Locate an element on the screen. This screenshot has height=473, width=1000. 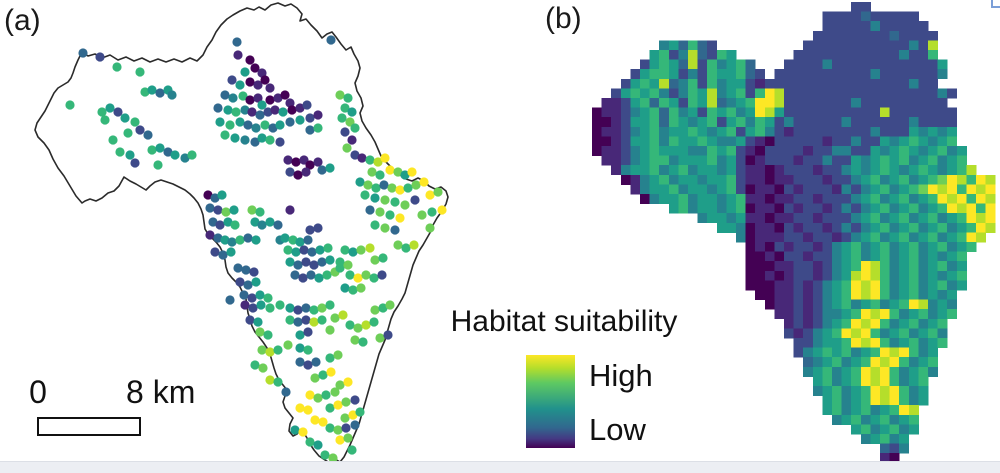
legend-colorbar-gradient is located at coordinates (550, 401).